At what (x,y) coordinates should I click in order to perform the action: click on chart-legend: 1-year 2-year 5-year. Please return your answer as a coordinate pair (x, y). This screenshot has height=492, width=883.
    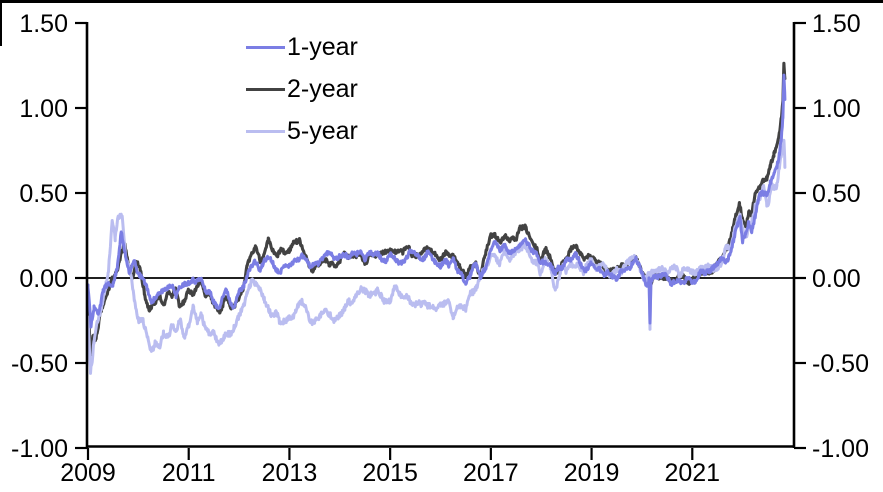
    Looking at the image, I should click on (302, 89).